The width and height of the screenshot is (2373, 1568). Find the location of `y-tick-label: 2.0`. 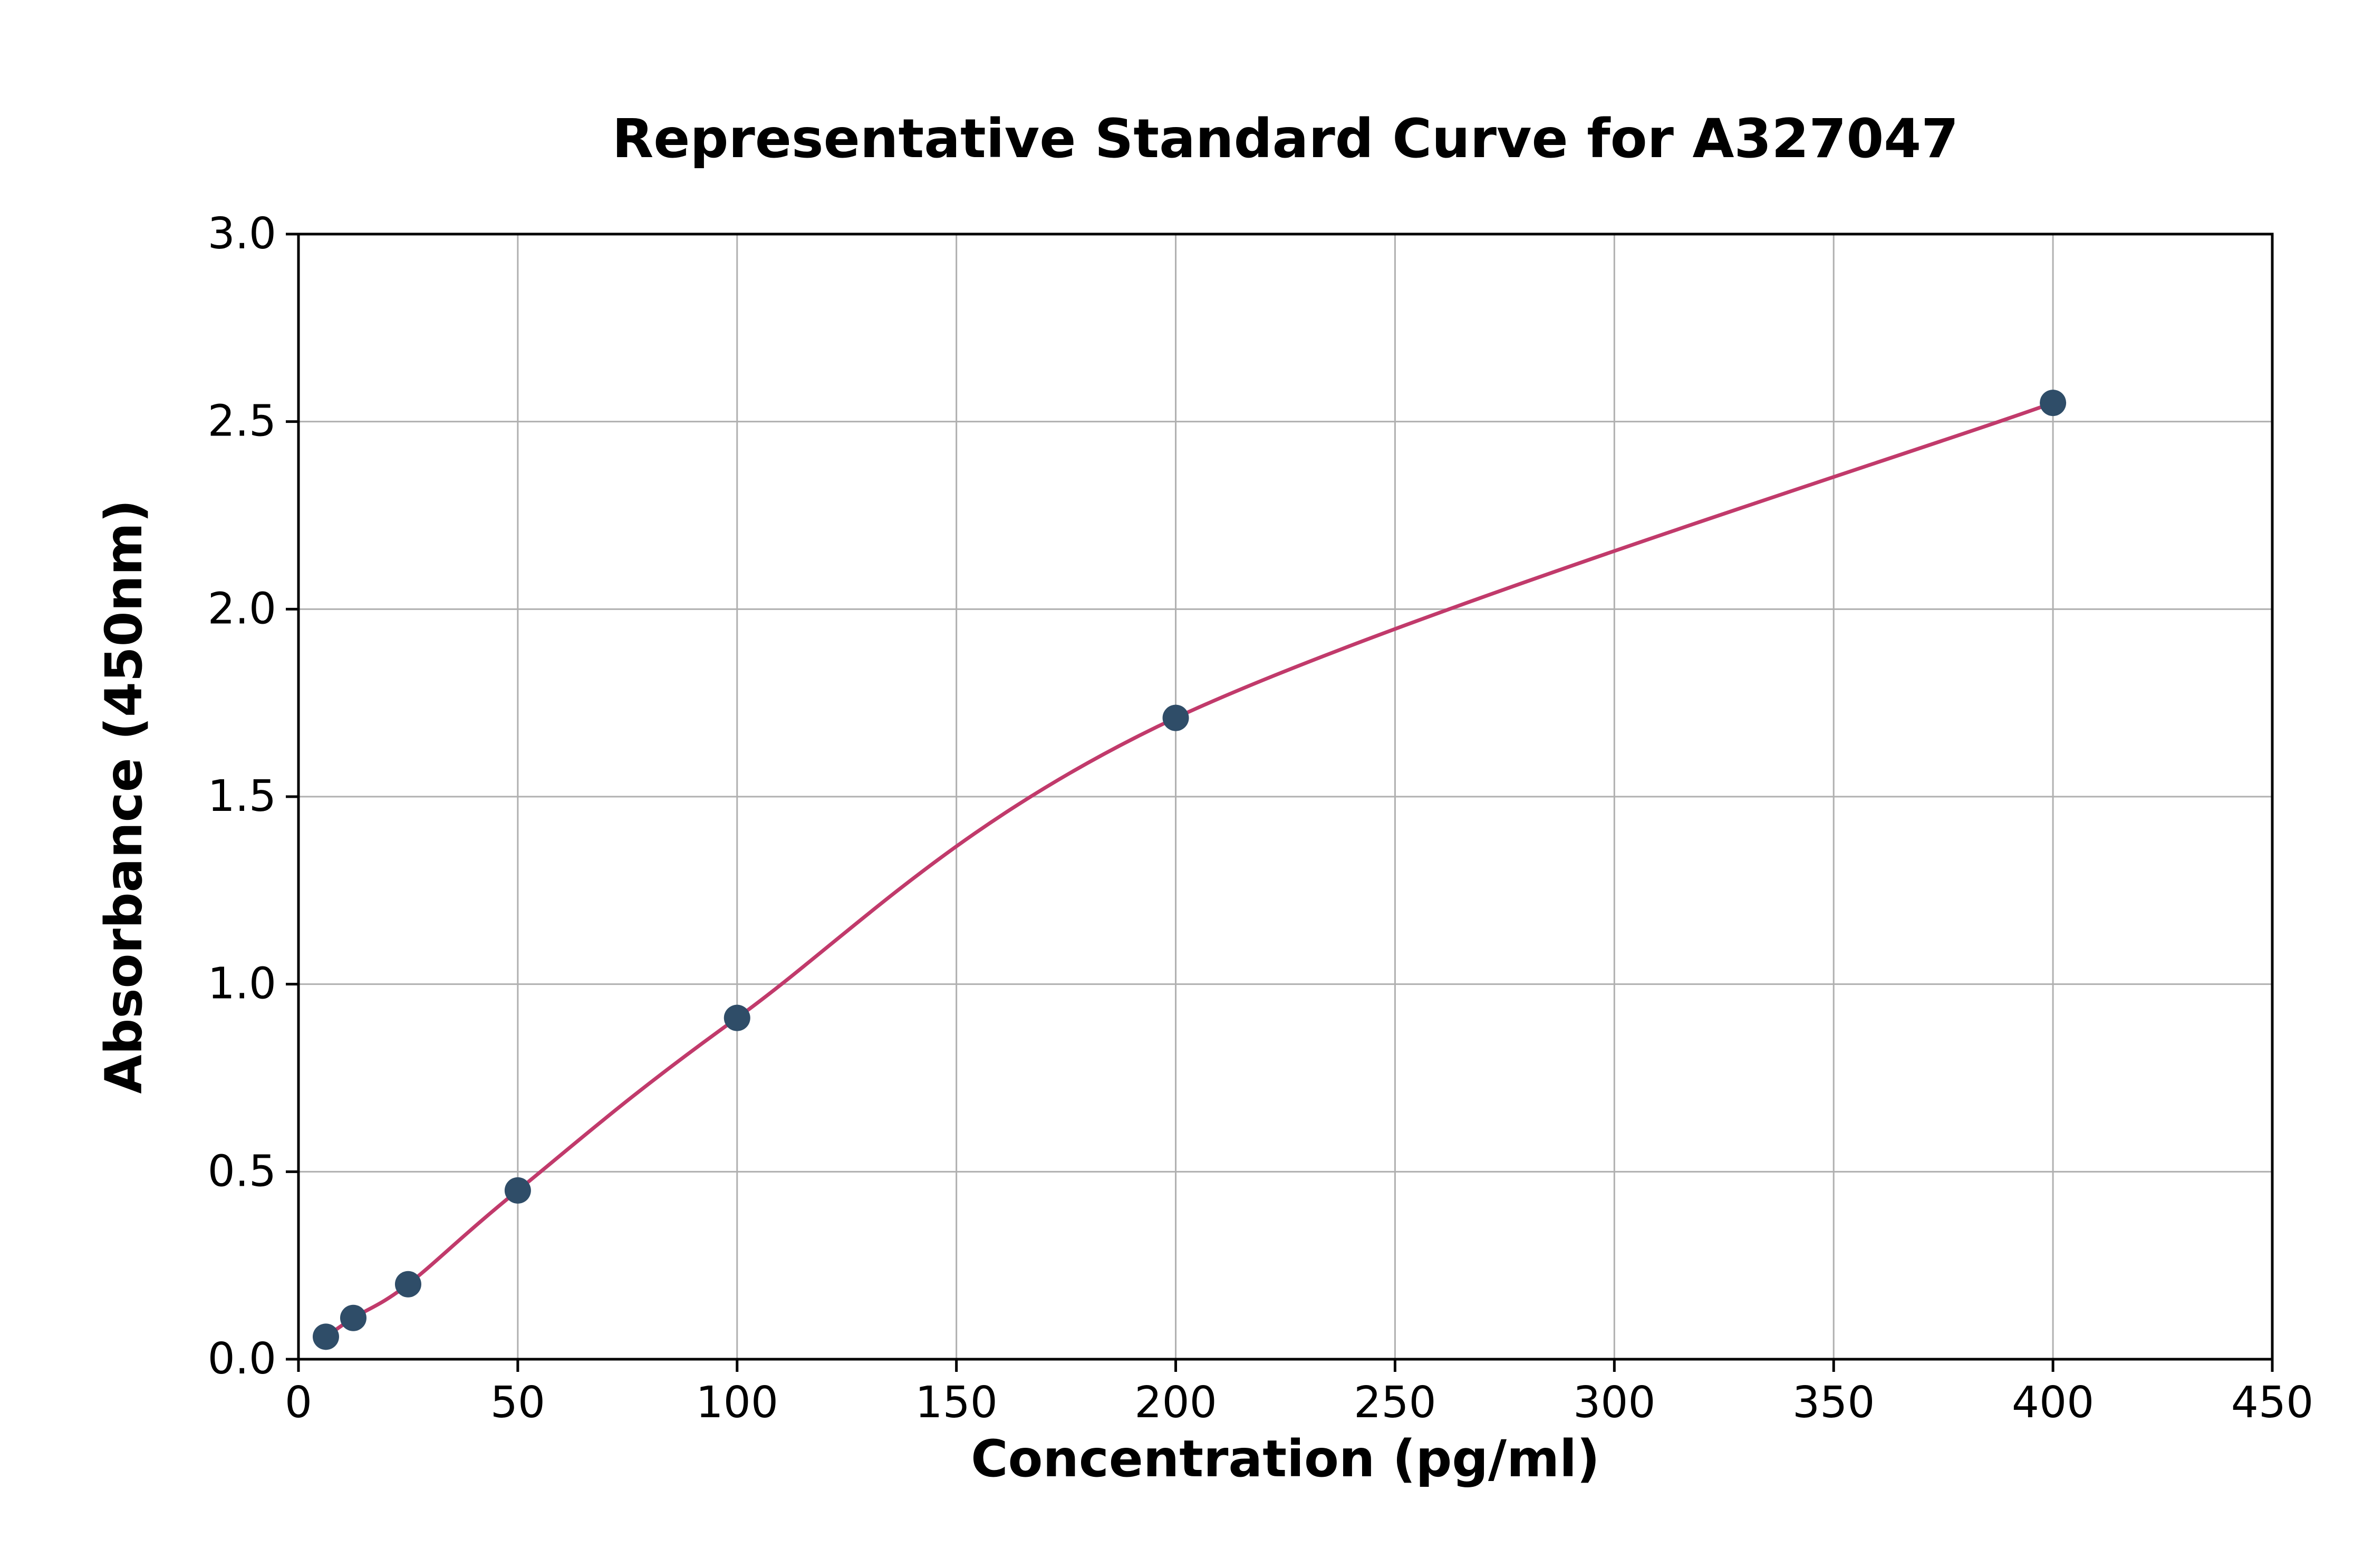

y-tick-label: 2.0 is located at coordinates (242, 609).